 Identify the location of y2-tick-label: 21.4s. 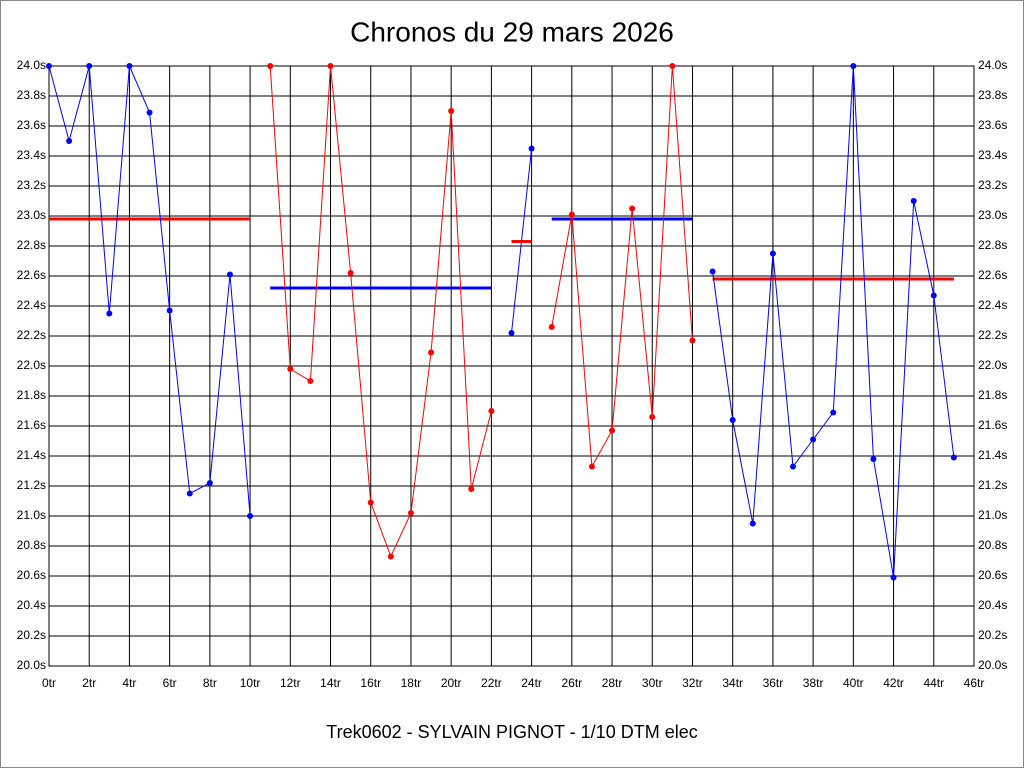
(992, 455).